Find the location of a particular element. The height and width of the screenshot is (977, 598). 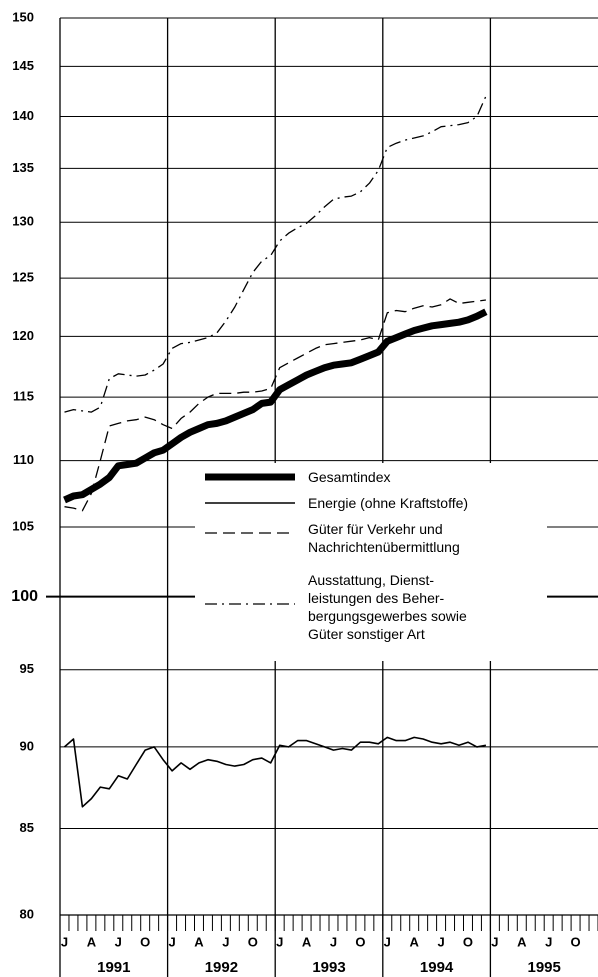

legend-label: Gesamtindex is located at coordinates (349, 477).